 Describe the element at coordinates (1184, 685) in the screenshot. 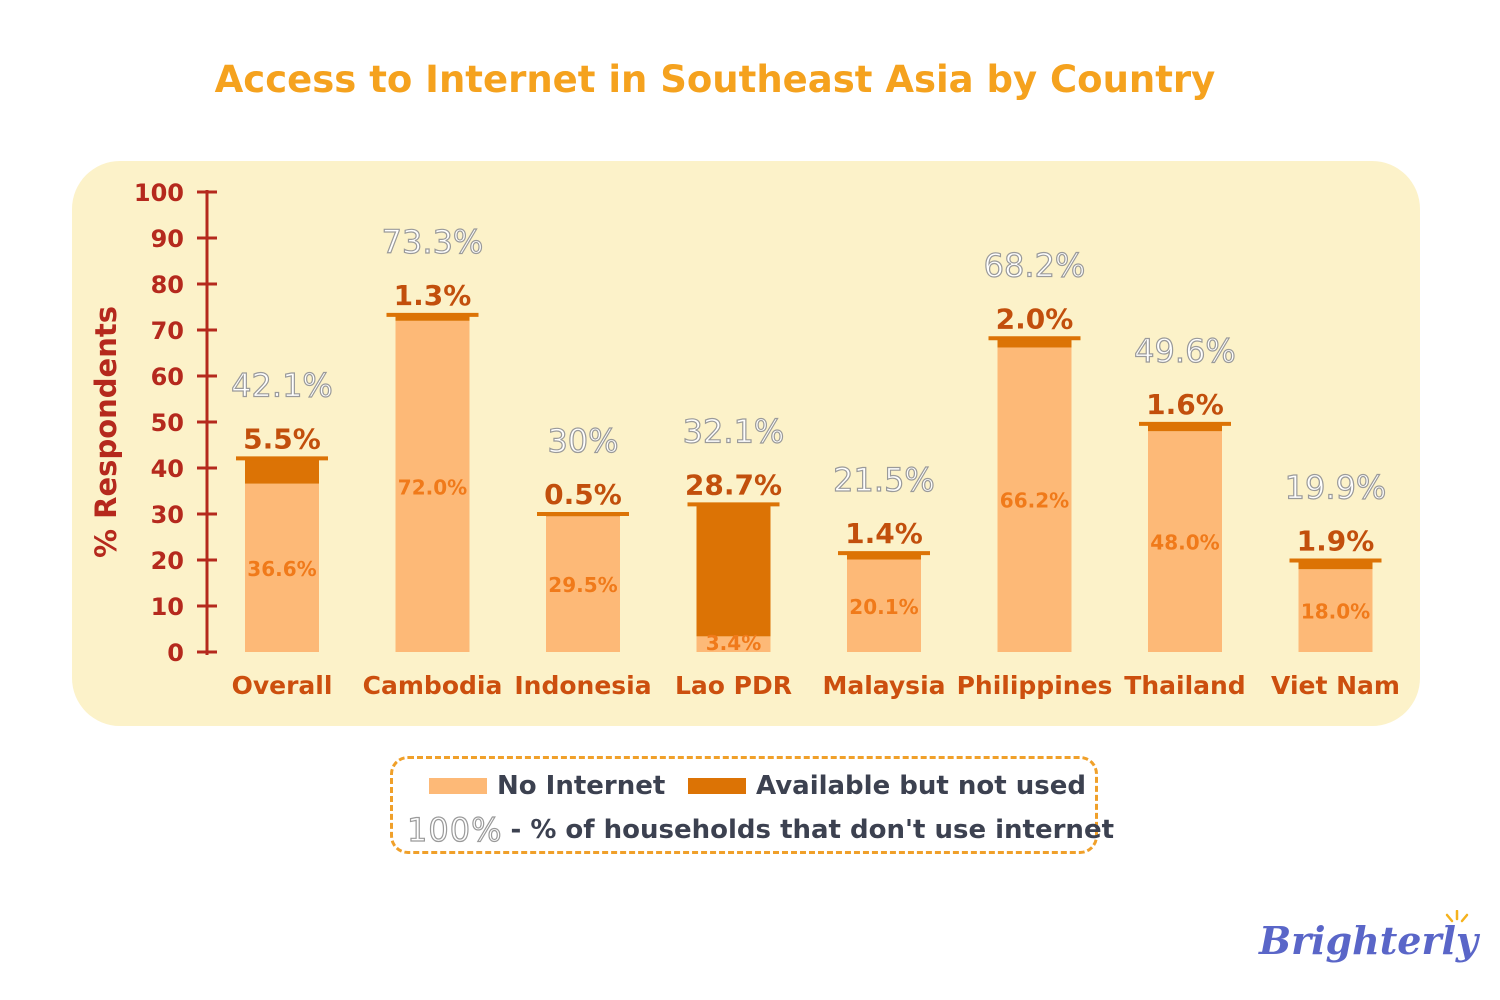

I see `x-category-label: Thailand` at that location.